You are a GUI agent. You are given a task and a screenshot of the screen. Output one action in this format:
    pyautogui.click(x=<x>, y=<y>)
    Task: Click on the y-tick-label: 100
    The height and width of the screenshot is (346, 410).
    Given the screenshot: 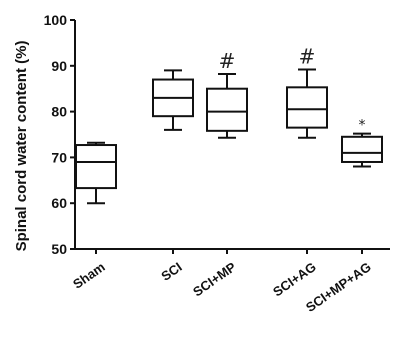 What is the action you would take?
    pyautogui.click(x=56, y=20)
    